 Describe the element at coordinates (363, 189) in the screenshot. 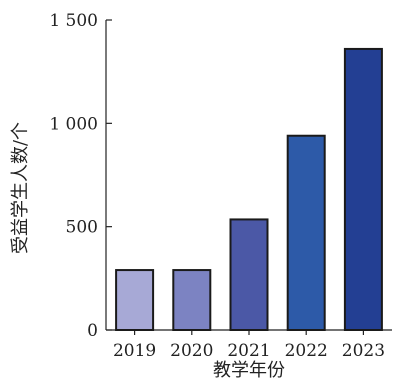

I see `bar-2023` at that location.